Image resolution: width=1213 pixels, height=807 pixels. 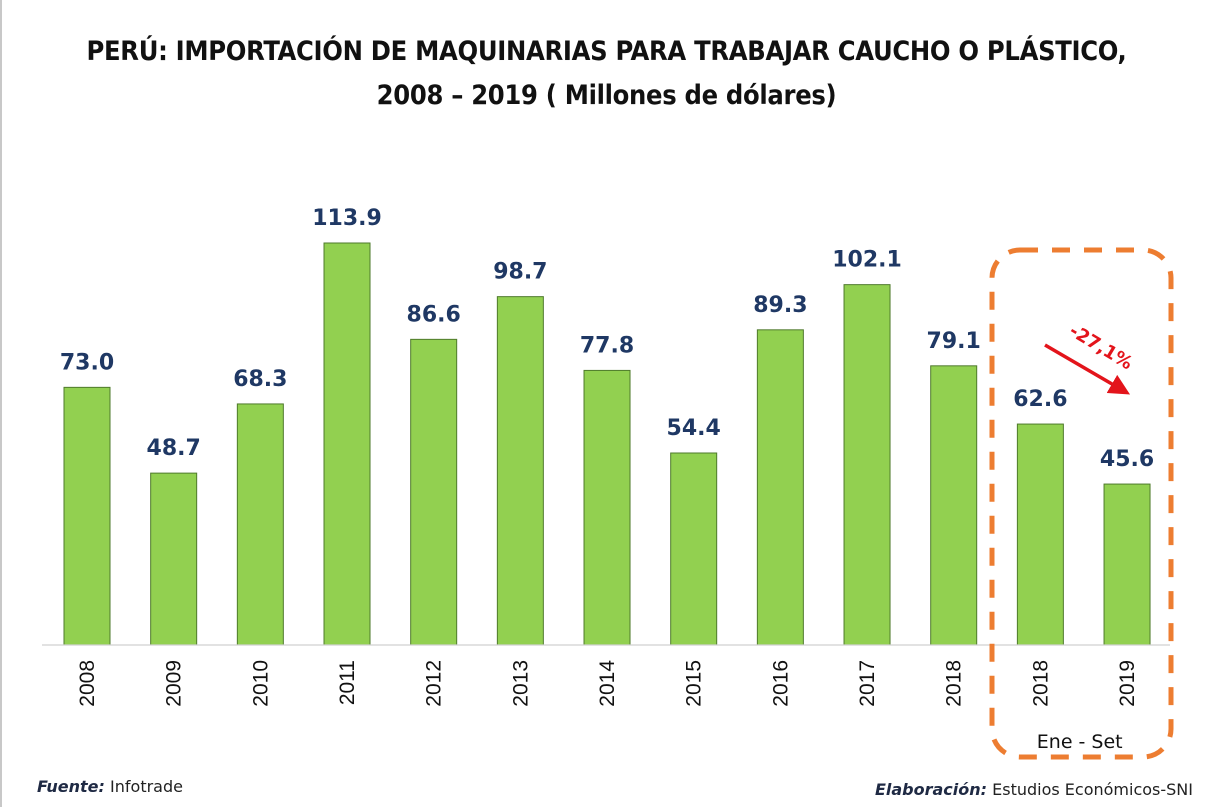 I want to click on x-tick-label: 2015, so click(x=694, y=683).